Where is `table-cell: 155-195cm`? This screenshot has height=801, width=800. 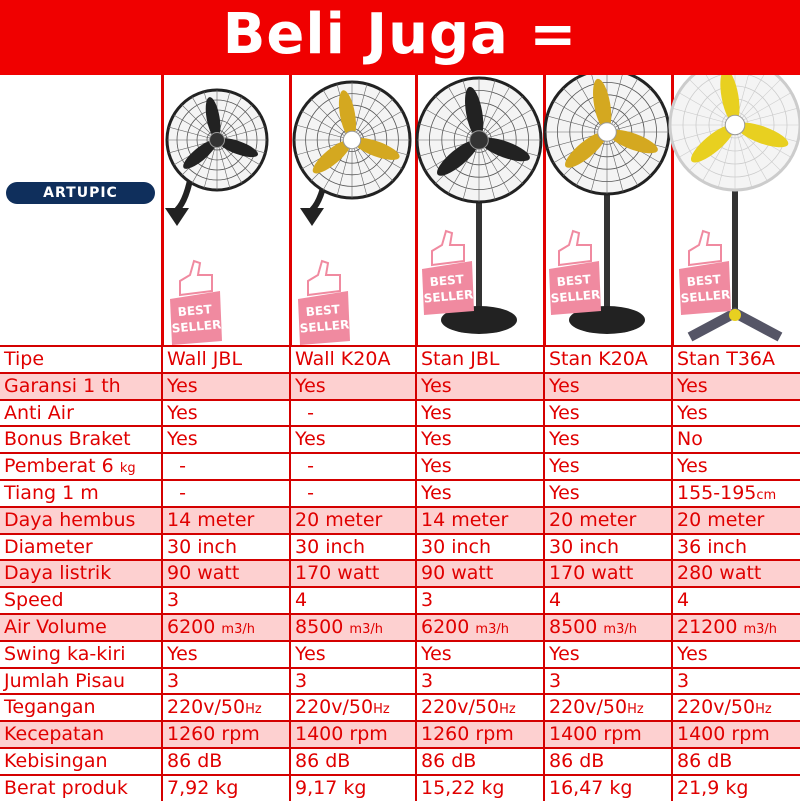
table-cell: 155-195cm is located at coordinates (735, 493).